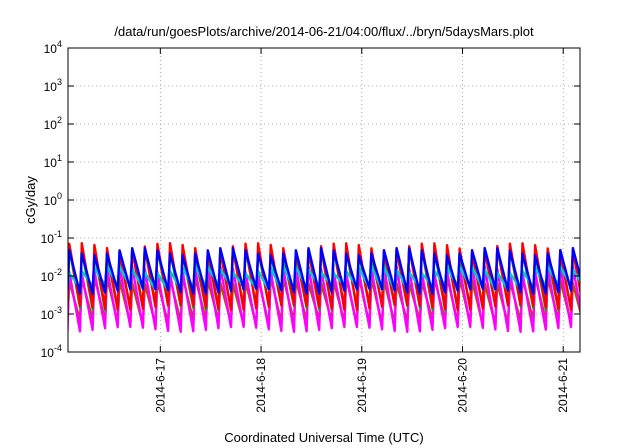 This screenshot has width=640, height=448. What do you see at coordinates (462, 385) in the screenshot?
I see `x-tick-label: 2014-6-20` at bounding box center [462, 385].